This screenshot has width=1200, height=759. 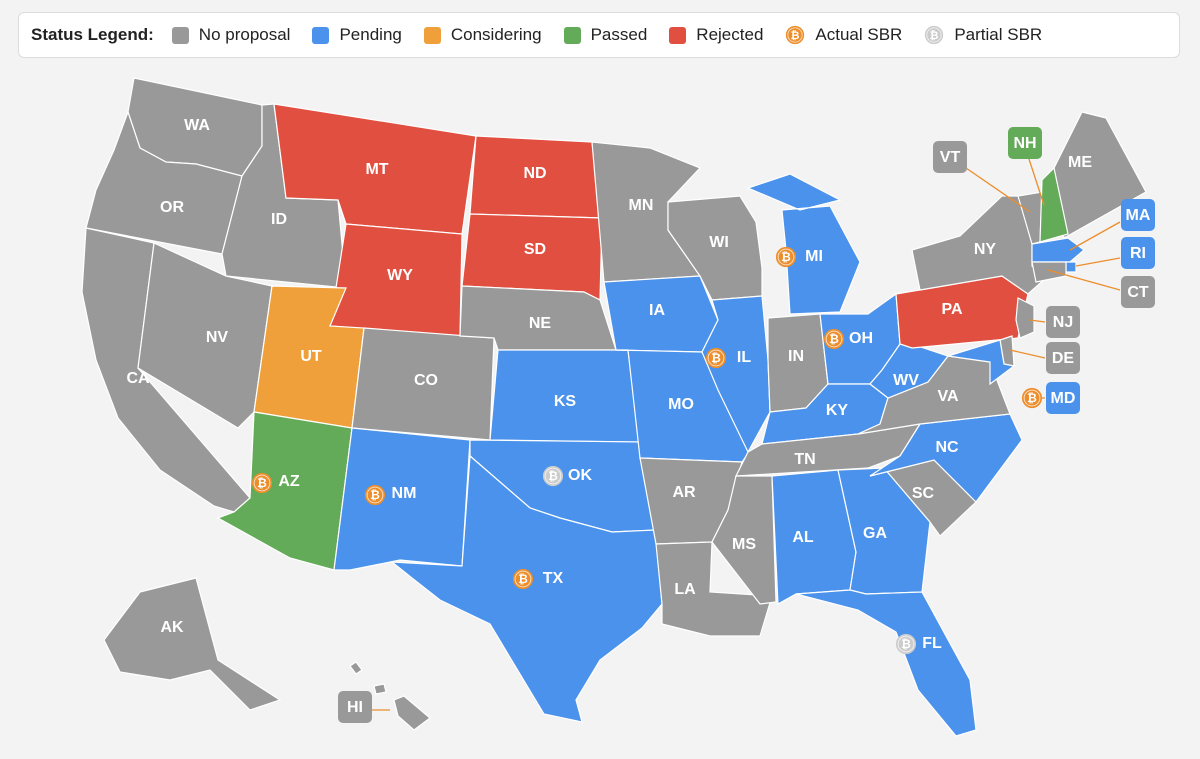 I want to click on legend-item-rejected: Rejected, so click(x=716, y=35).